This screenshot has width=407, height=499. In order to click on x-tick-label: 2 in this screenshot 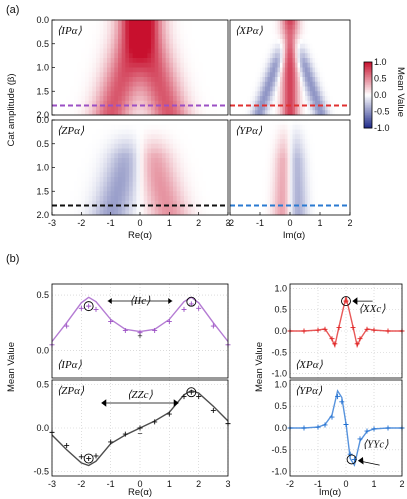, I will do `click(349, 223)`.